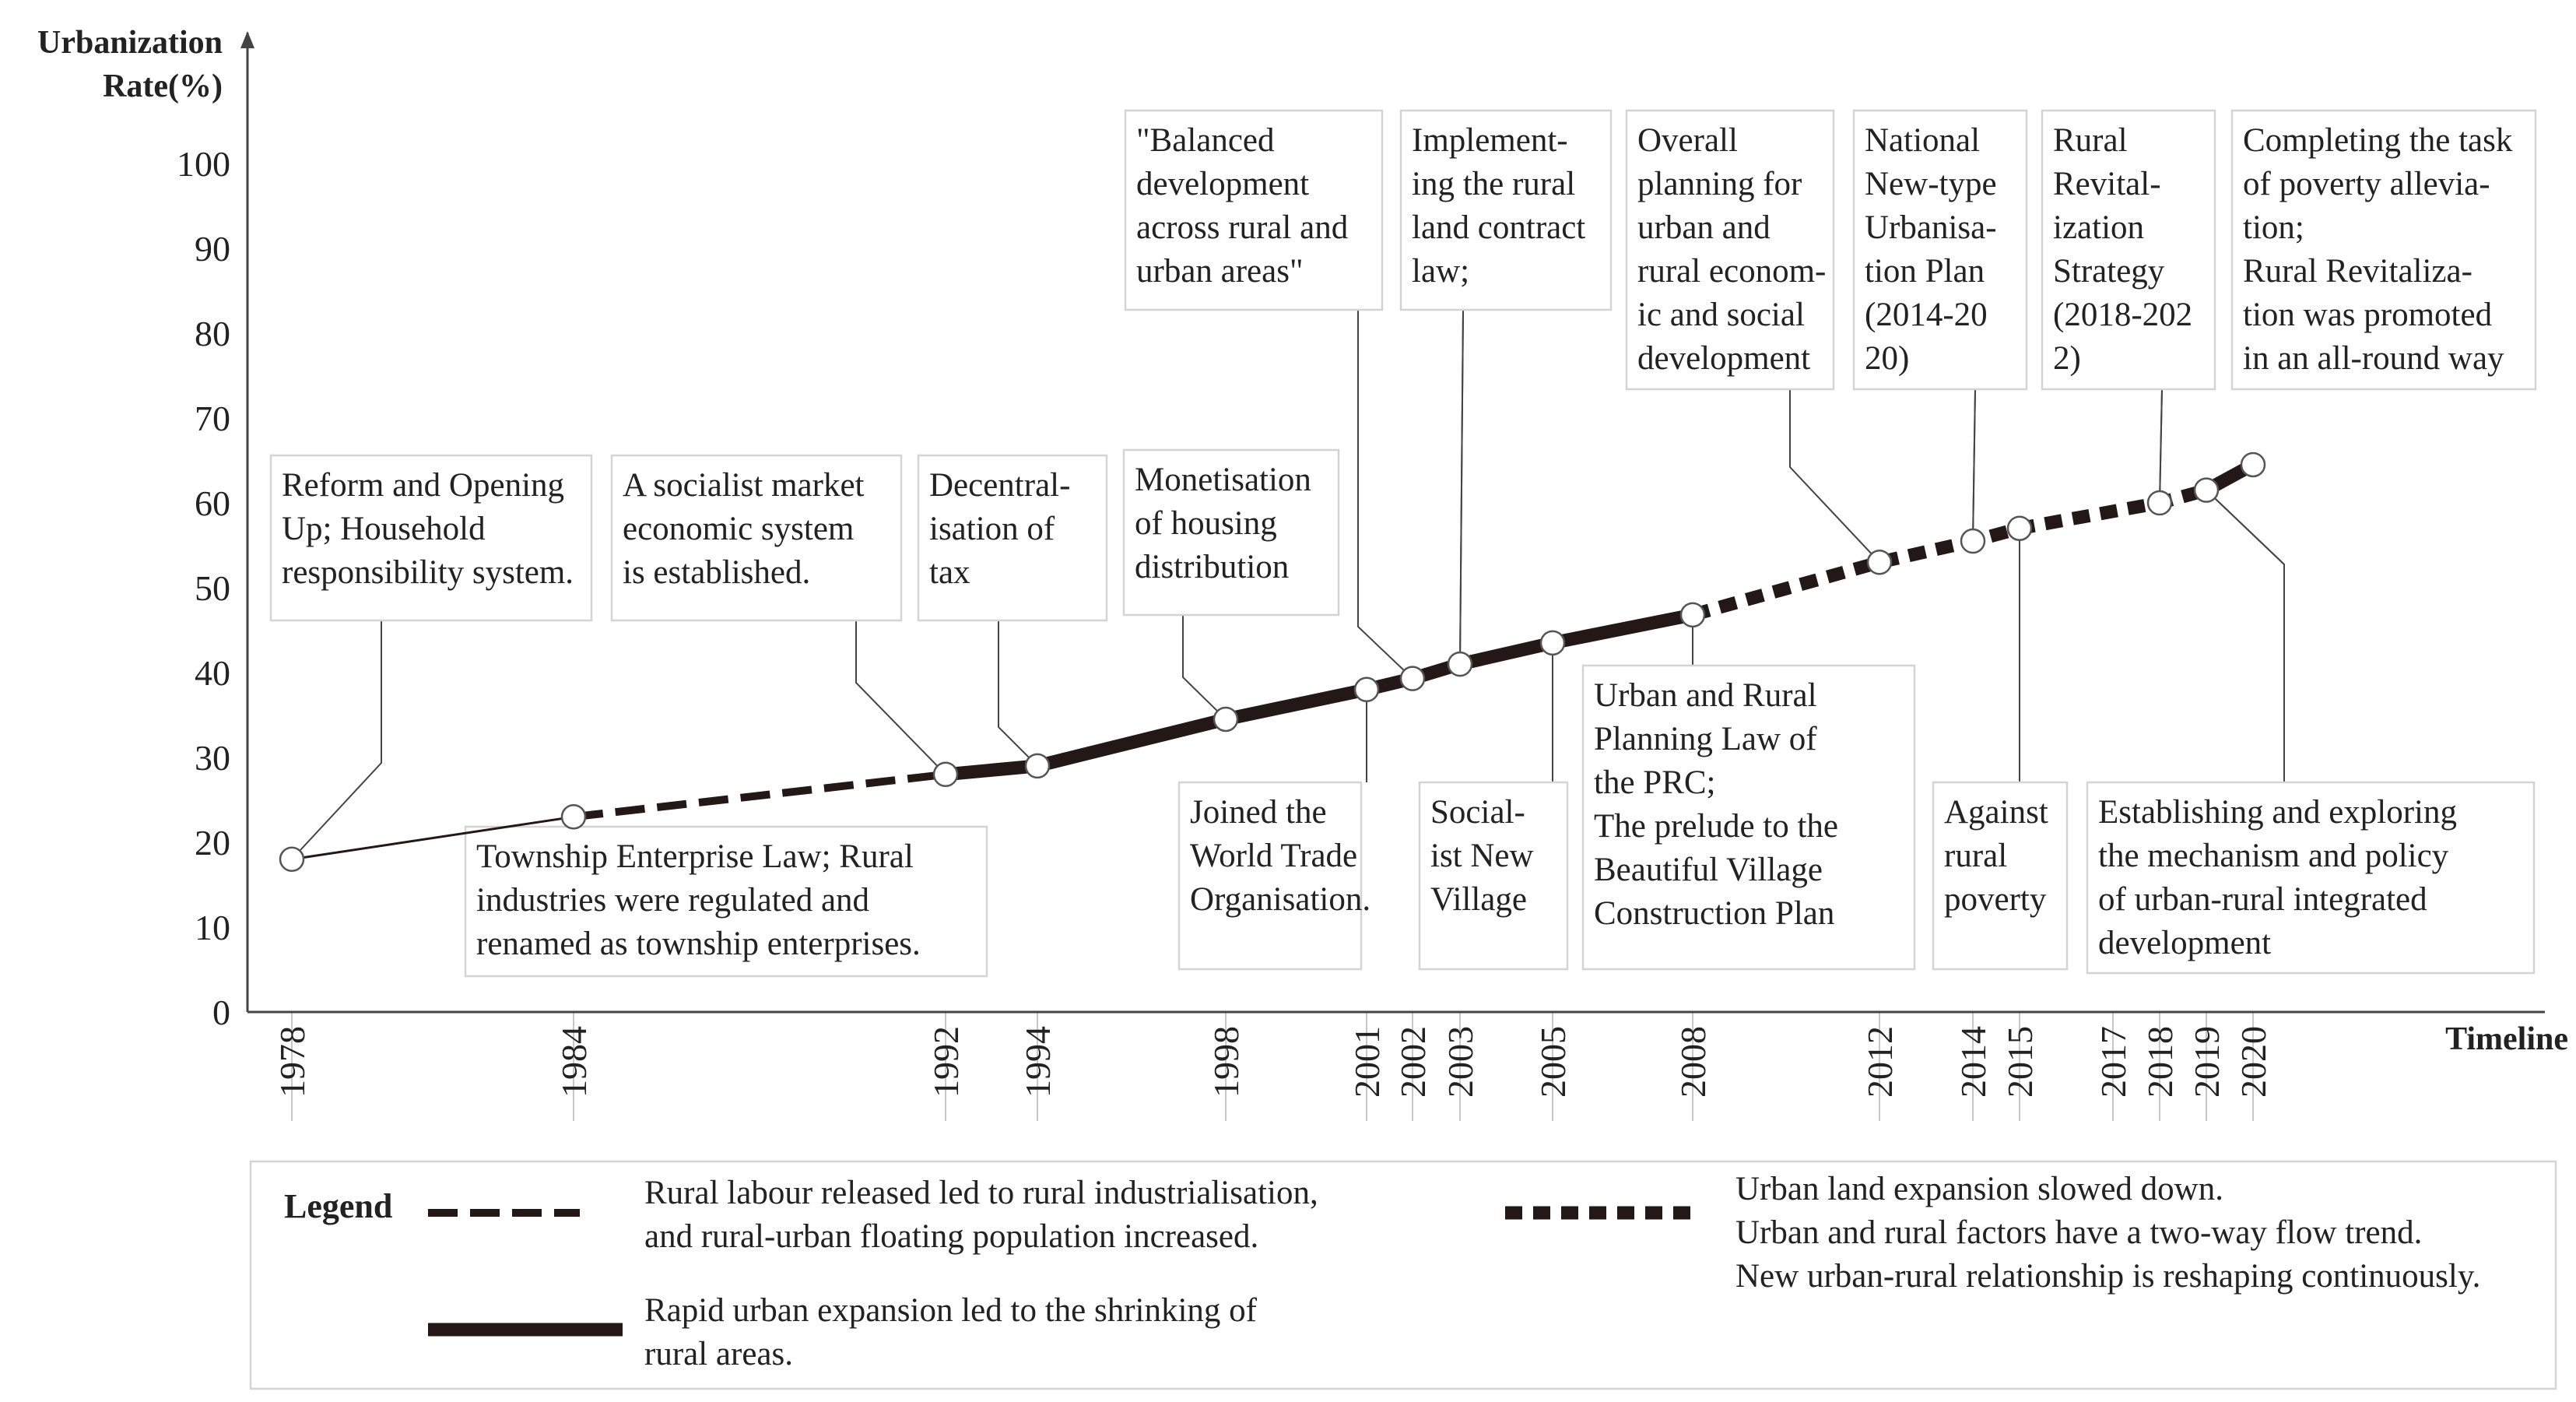 The width and height of the screenshot is (2576, 1402). What do you see at coordinates (1499, 227) in the screenshot?
I see `annotation-text: land contract` at bounding box center [1499, 227].